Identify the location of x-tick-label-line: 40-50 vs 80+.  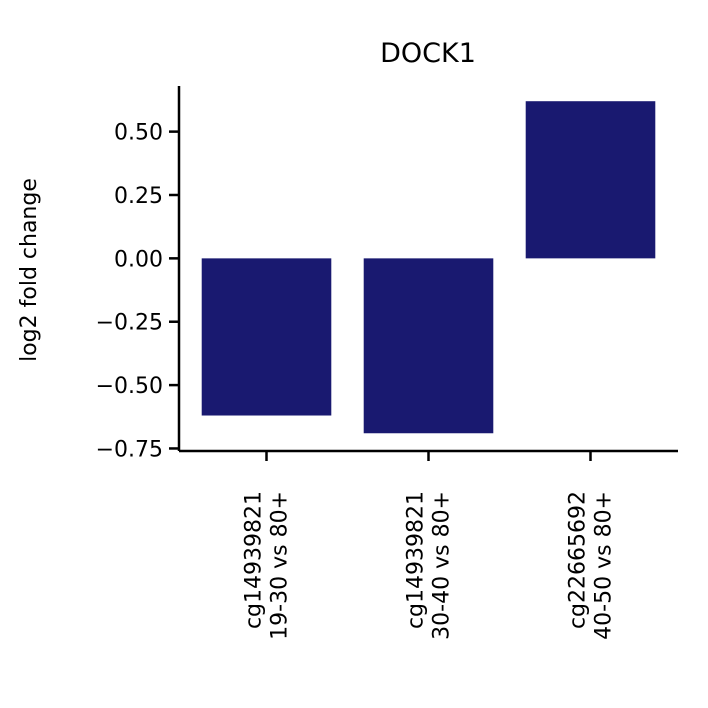
(604, 565).